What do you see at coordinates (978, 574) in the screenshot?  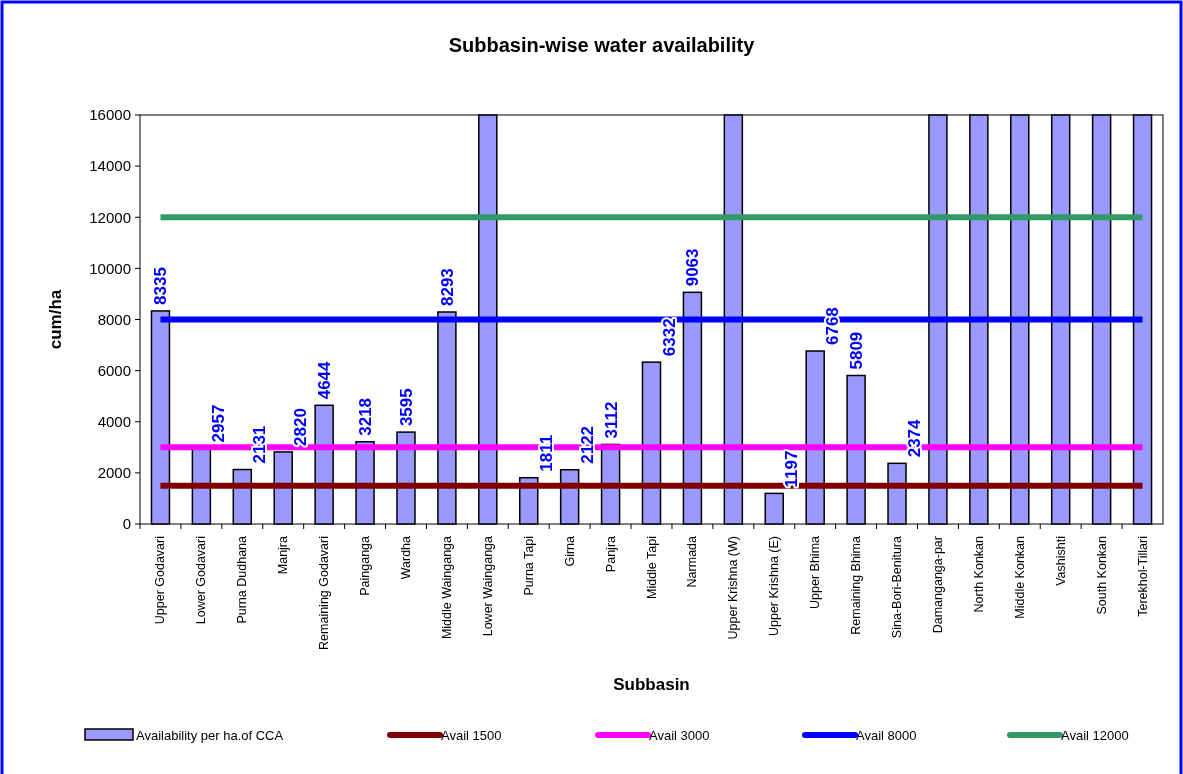 I see `x-tick-label: North Konkan` at bounding box center [978, 574].